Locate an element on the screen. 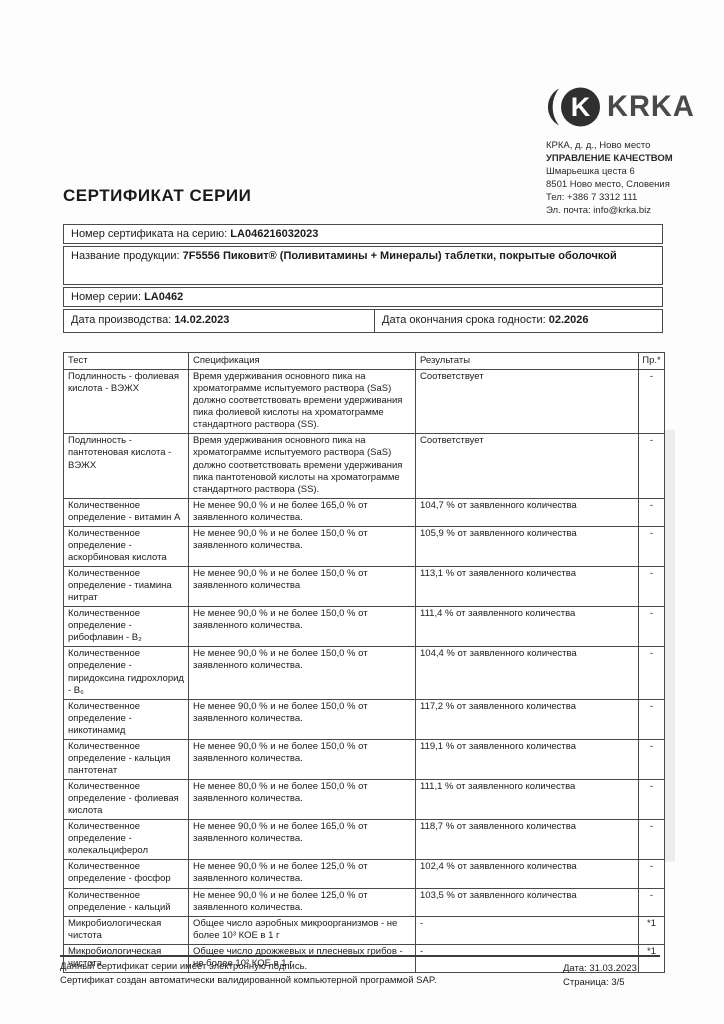 The width and height of the screenshot is (724, 1024). expiry-date-cell: Дата окончания срока годности: 02.2026 is located at coordinates (518, 321).